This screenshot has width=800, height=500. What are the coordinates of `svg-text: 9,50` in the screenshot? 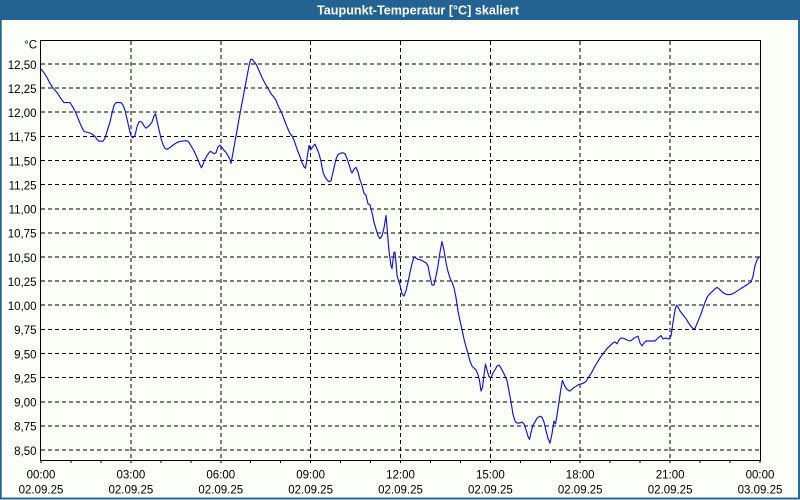 It's located at (25, 355).